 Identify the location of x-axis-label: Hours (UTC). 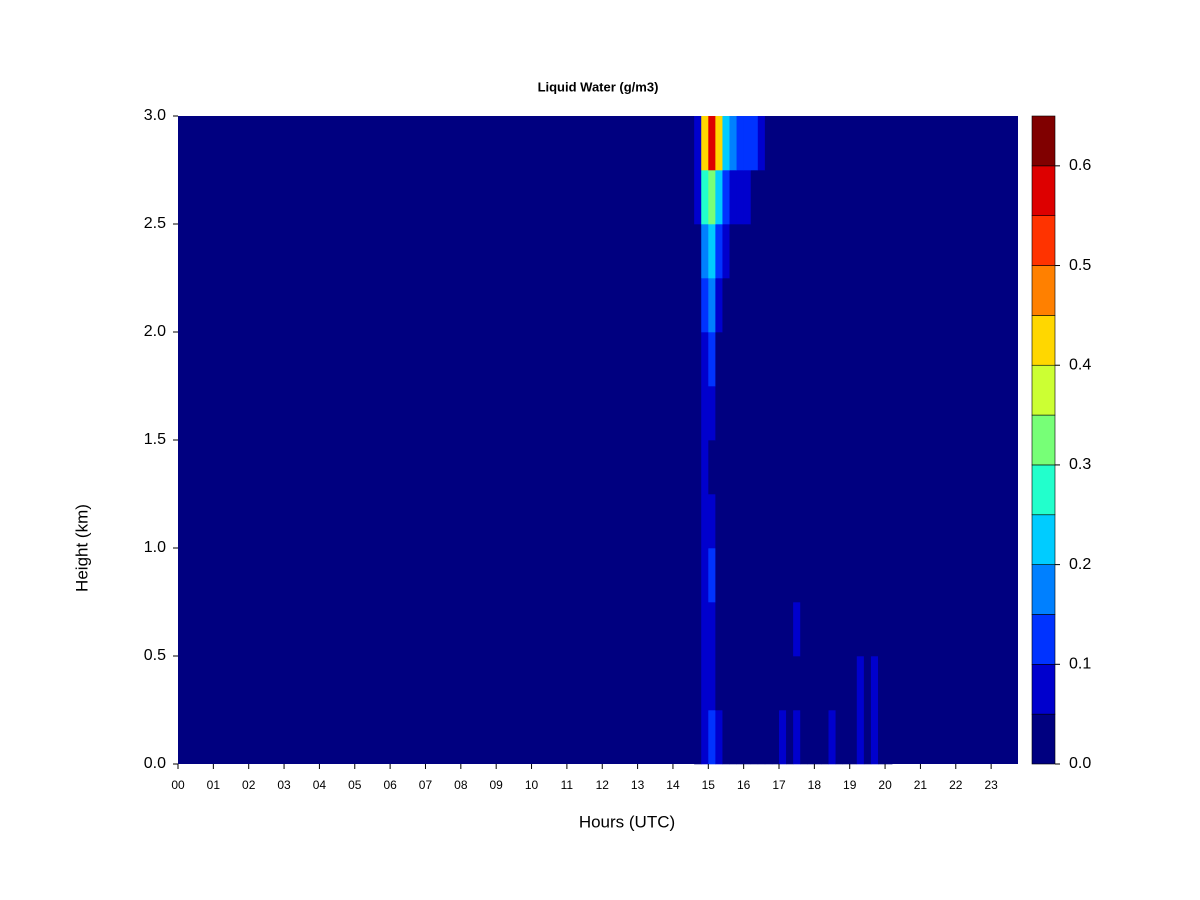
(627, 821).